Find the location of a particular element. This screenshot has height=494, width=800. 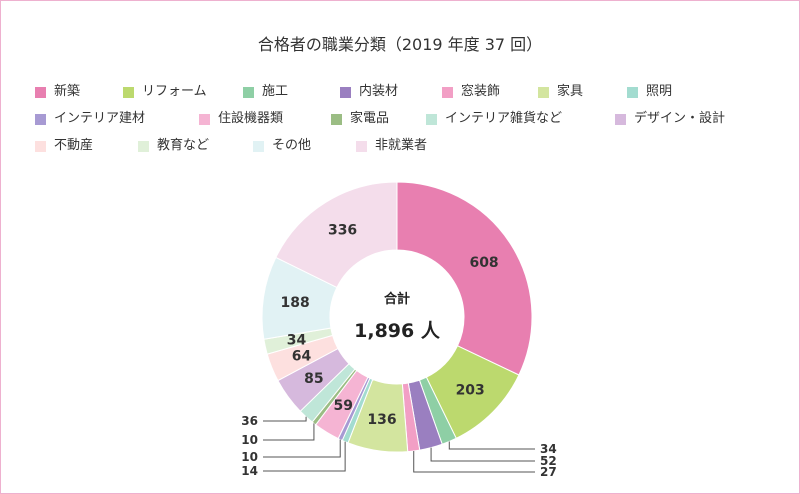

legend-label: インテリア建材 is located at coordinates (100, 118).